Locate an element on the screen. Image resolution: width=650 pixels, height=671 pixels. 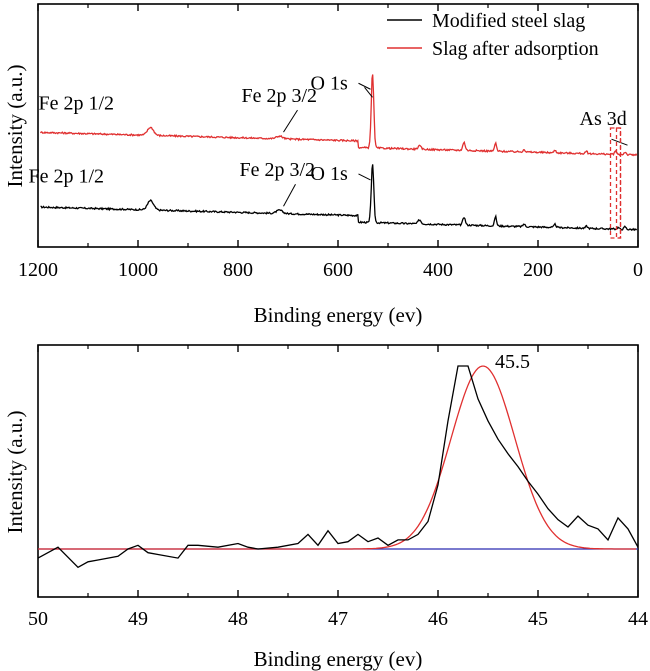
bottom-annotations: 45.5 is located at coordinates (512, 362).